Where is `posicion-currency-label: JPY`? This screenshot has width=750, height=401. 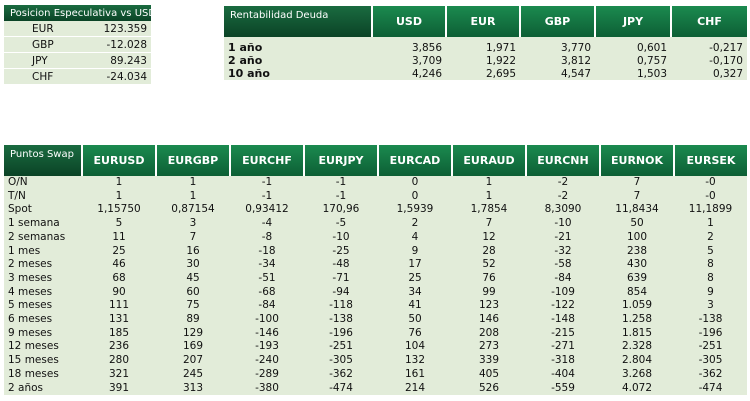
posicion-currency-label: JPY is located at coordinates (41, 60).